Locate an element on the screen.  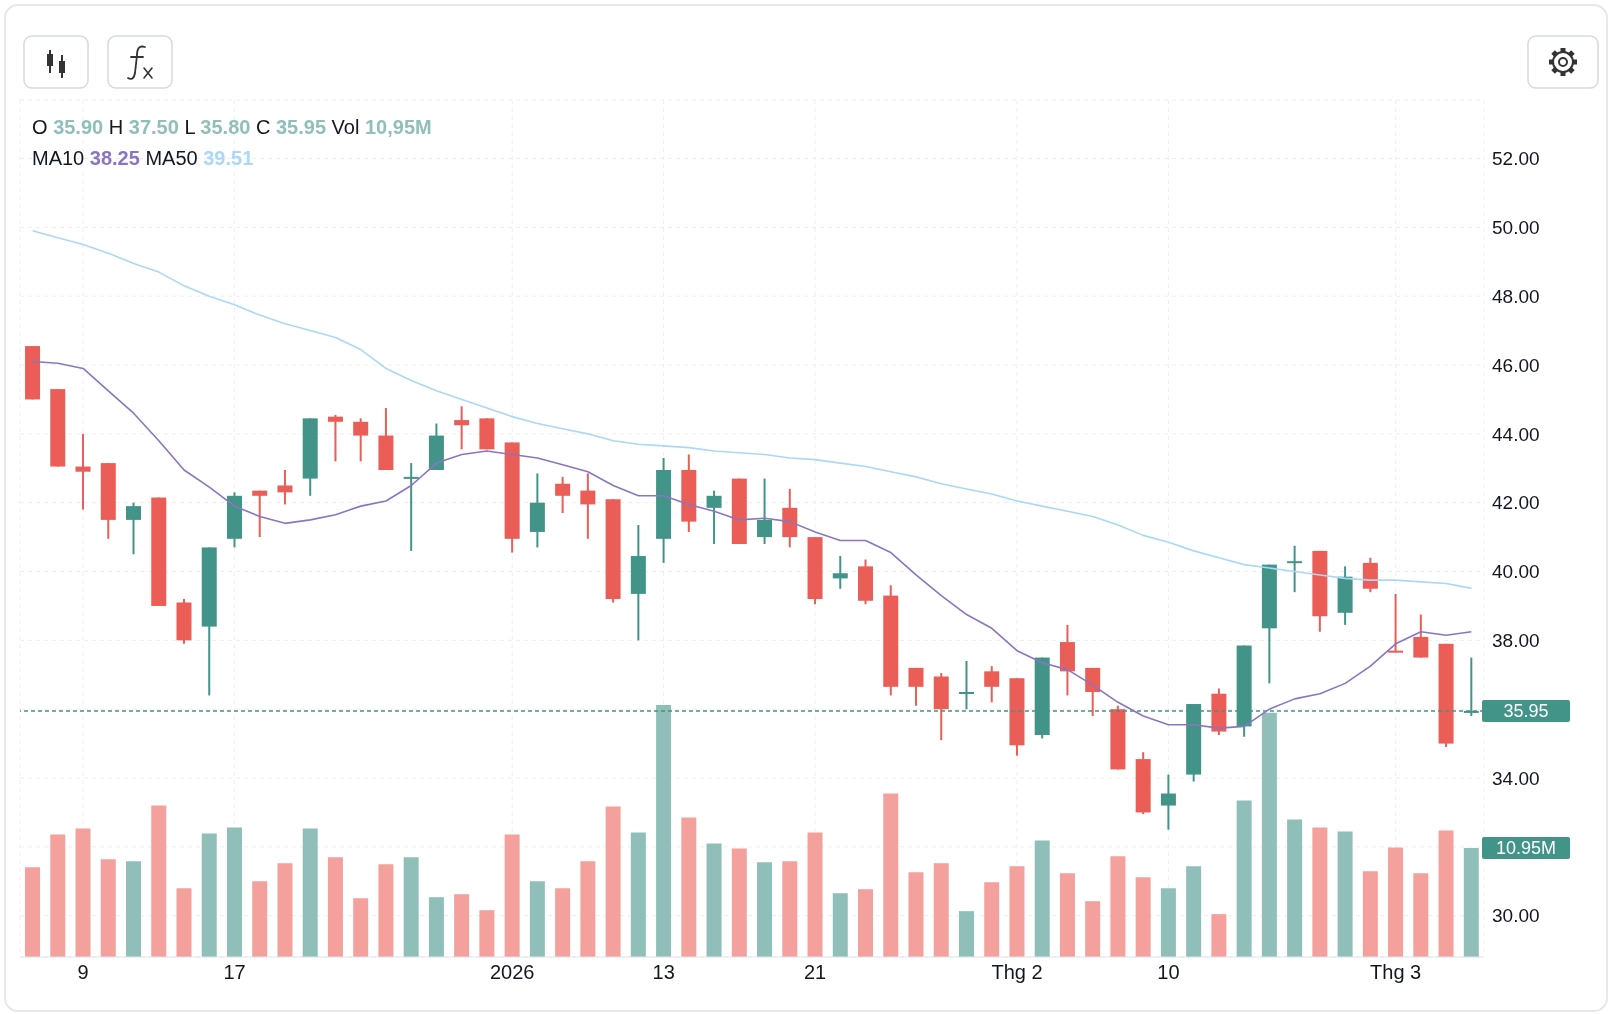
x-tick-label: 13 is located at coordinates (663, 972).